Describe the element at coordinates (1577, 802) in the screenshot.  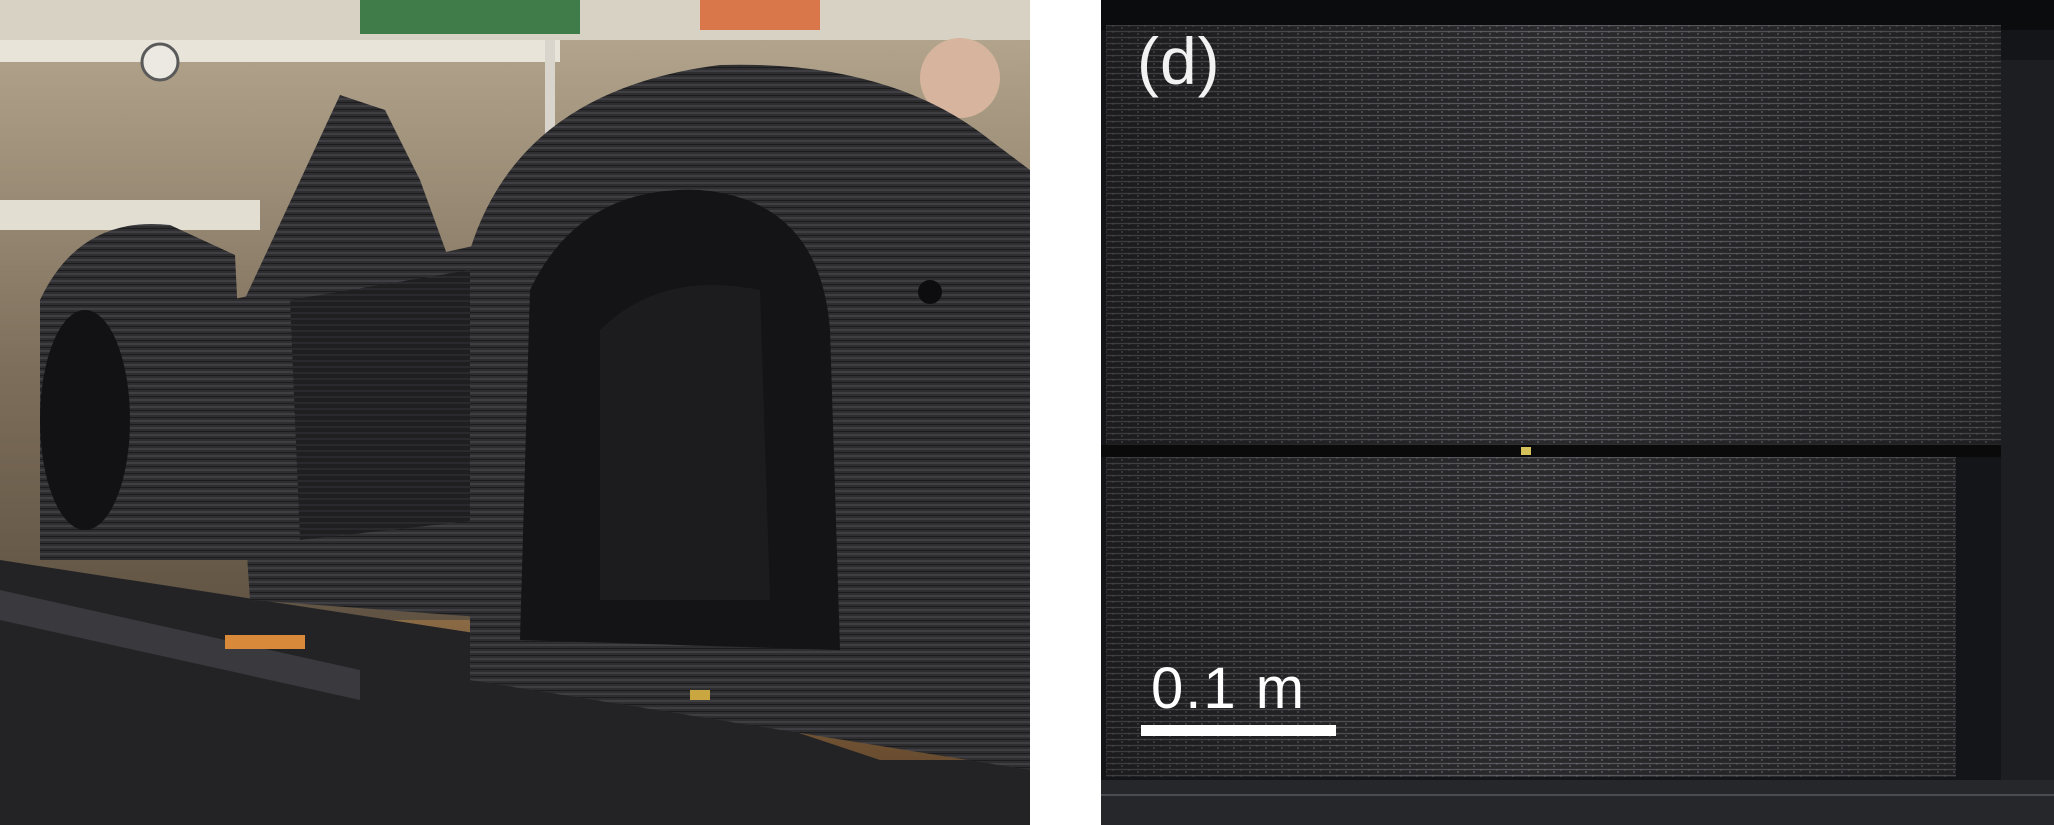
I see `bed-rail` at that location.